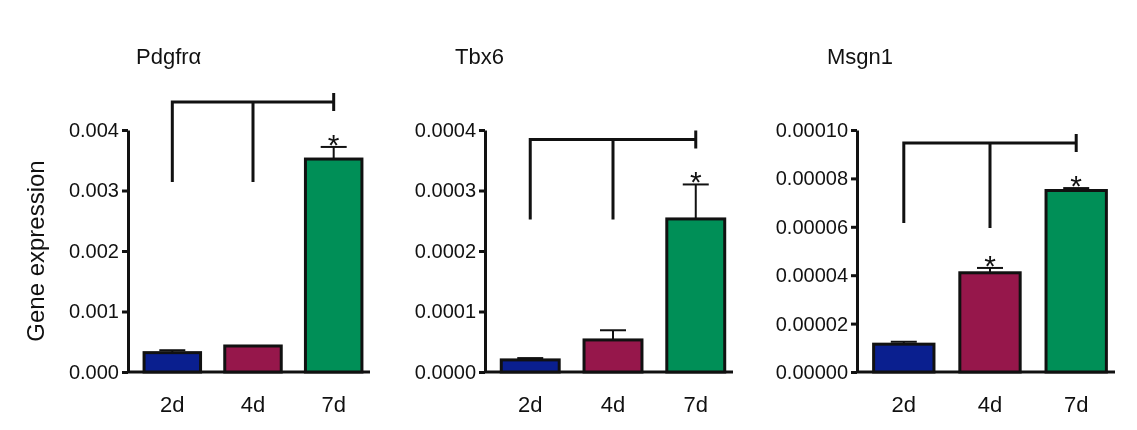 The width and height of the screenshot is (1137, 430). What do you see at coordinates (811, 226) in the screenshot?
I see `y-tick-label: 0.00006` at bounding box center [811, 226].